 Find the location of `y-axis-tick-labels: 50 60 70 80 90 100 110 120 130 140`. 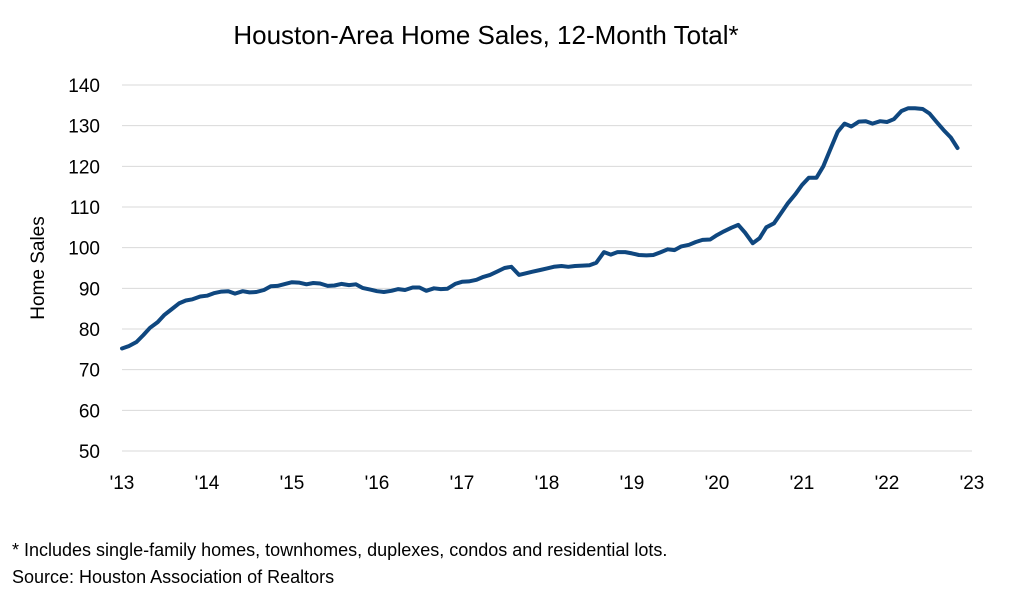

y-axis-tick-labels: 50 60 70 80 90 100 110 120 130 140 is located at coordinates (84, 269).